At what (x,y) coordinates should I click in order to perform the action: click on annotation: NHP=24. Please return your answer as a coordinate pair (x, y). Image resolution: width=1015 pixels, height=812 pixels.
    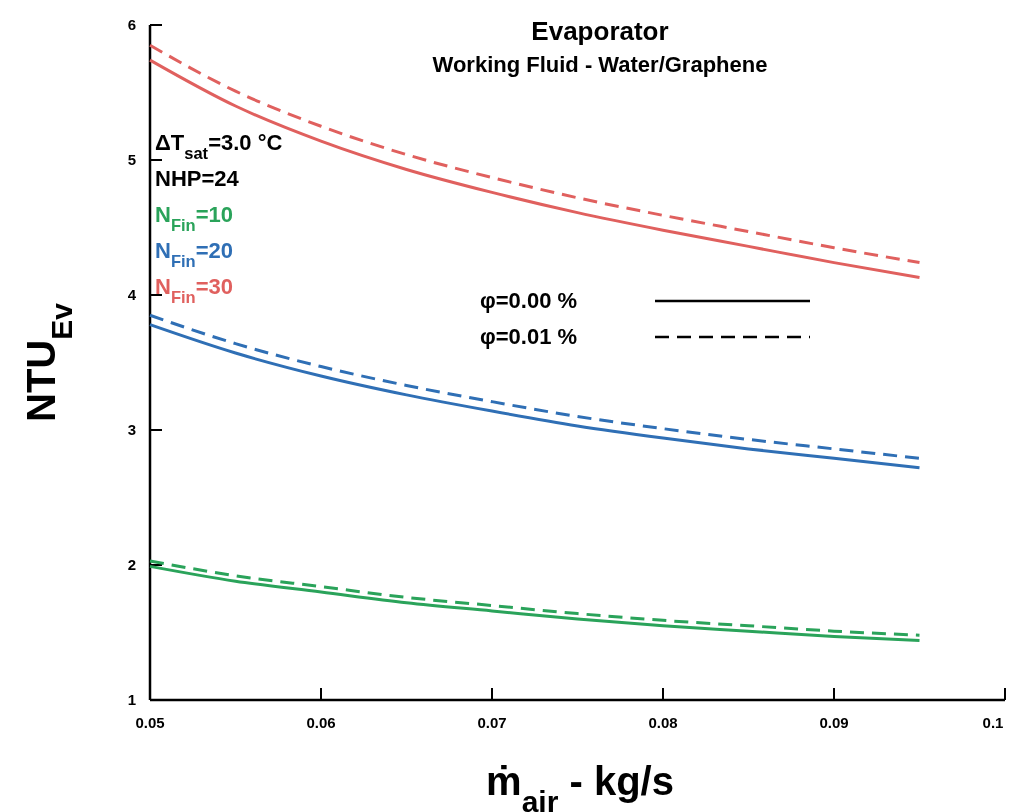
    Looking at the image, I should click on (197, 178).